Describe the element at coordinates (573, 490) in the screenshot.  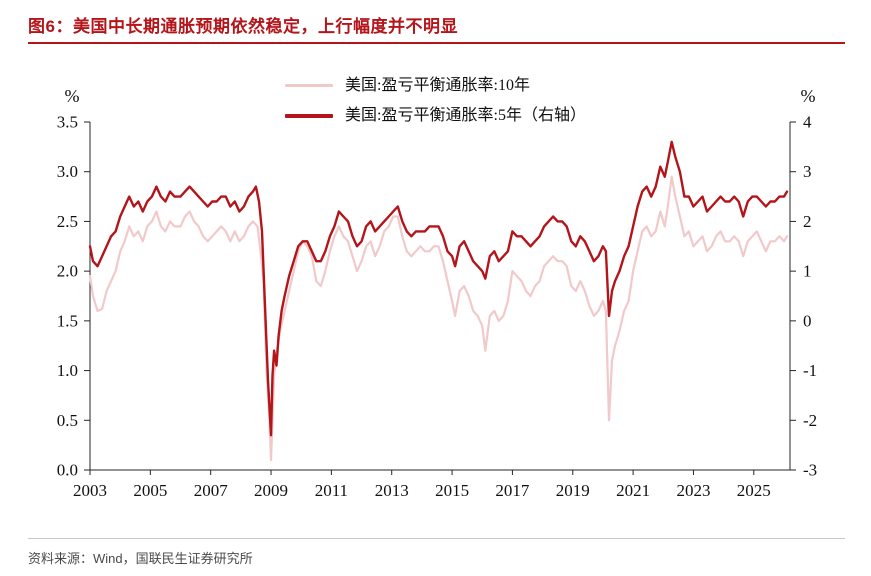
I see `x-axis-tick-label: 2019` at that location.